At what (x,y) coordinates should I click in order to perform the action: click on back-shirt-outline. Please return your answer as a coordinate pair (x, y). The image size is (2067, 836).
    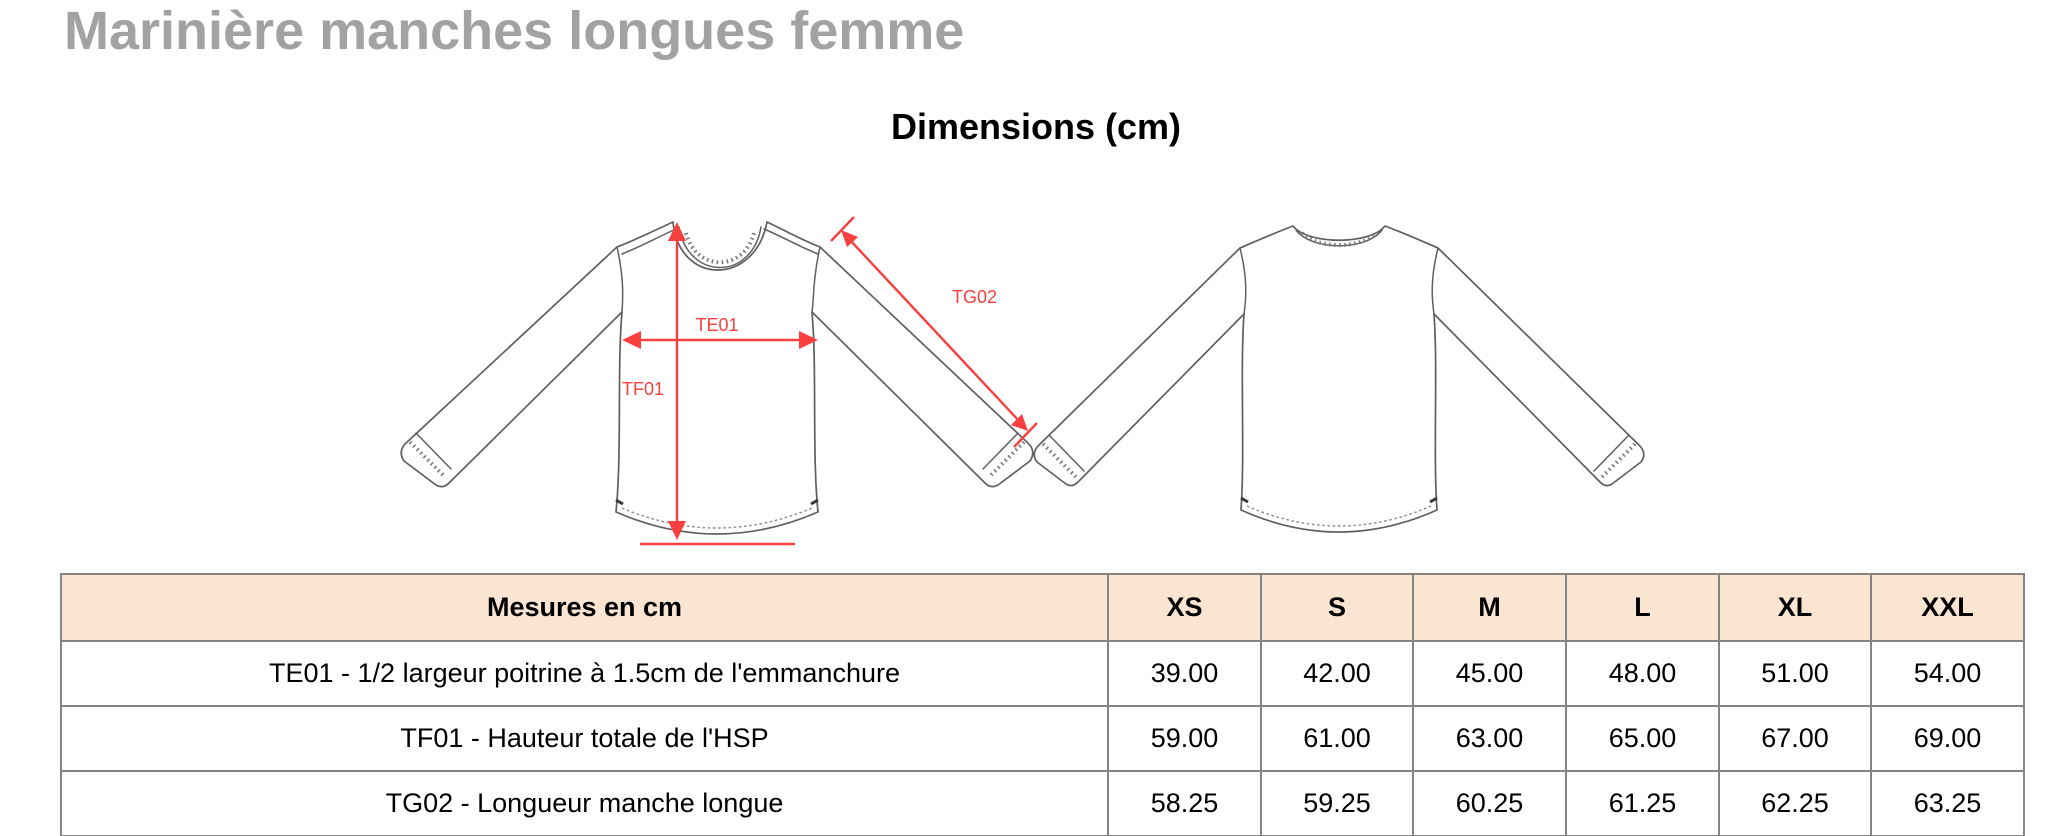
    Looking at the image, I should click on (1339, 379).